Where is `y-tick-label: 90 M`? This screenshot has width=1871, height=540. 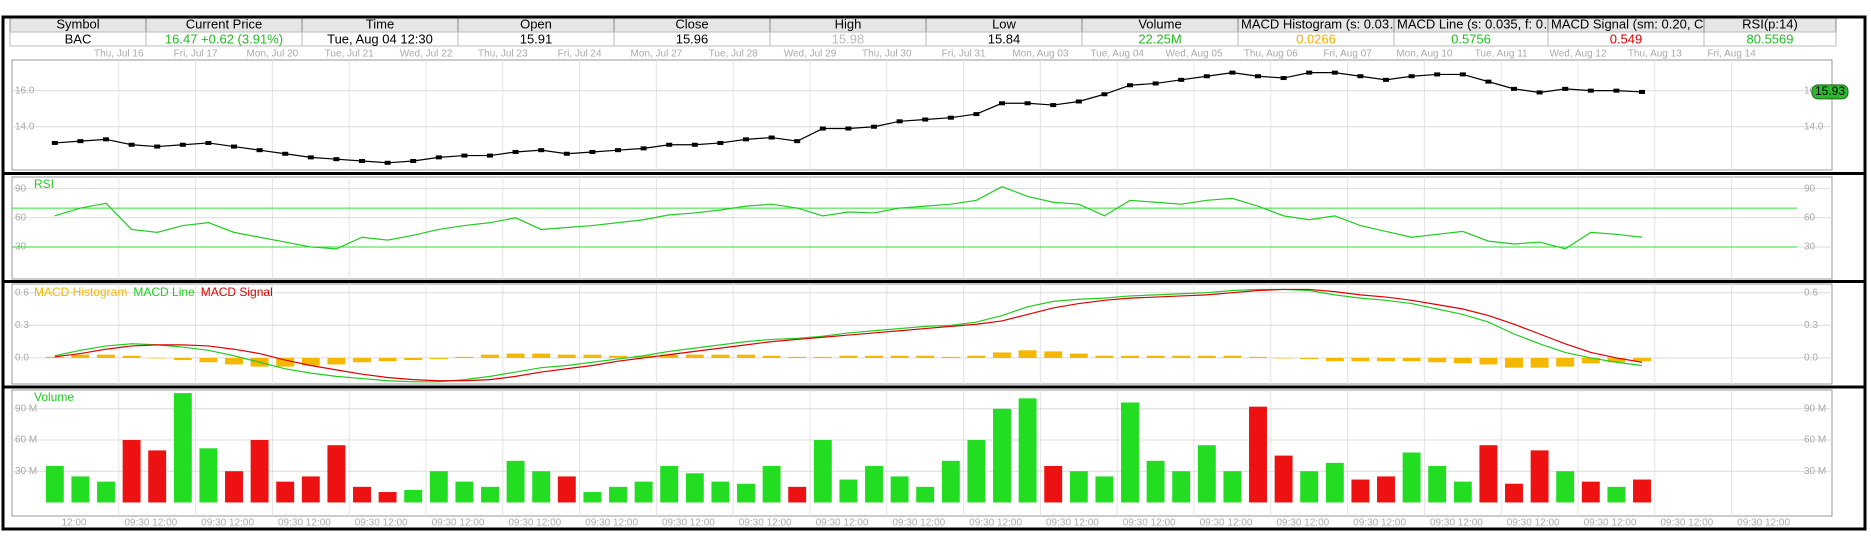
y-tick-label: 90 M is located at coordinates (1815, 408).